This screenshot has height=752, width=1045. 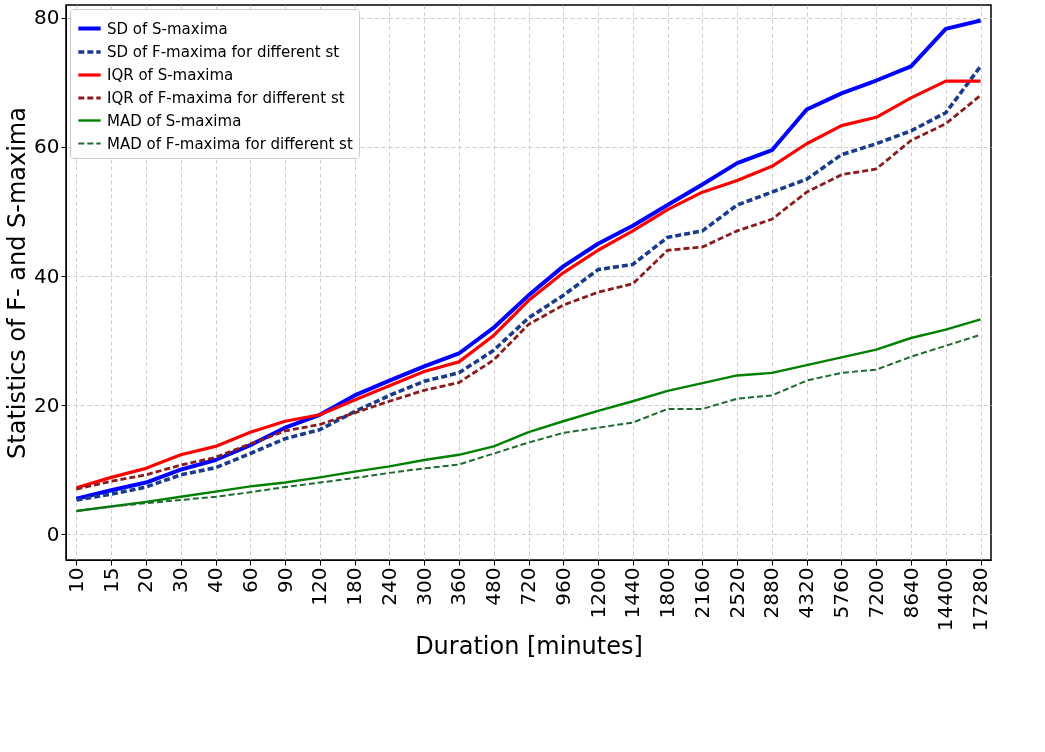 I want to click on y-tick-label: 60, so click(x=47, y=146).